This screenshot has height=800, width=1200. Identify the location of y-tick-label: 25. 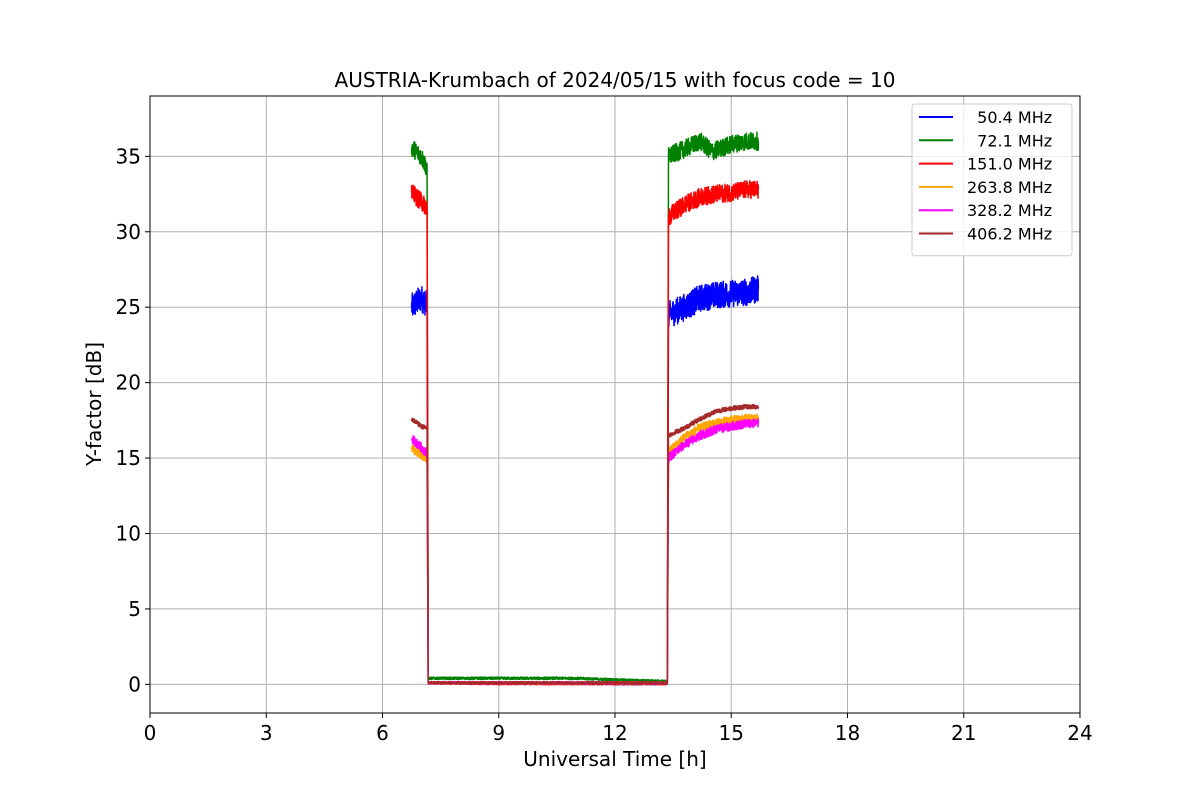
(128, 307).